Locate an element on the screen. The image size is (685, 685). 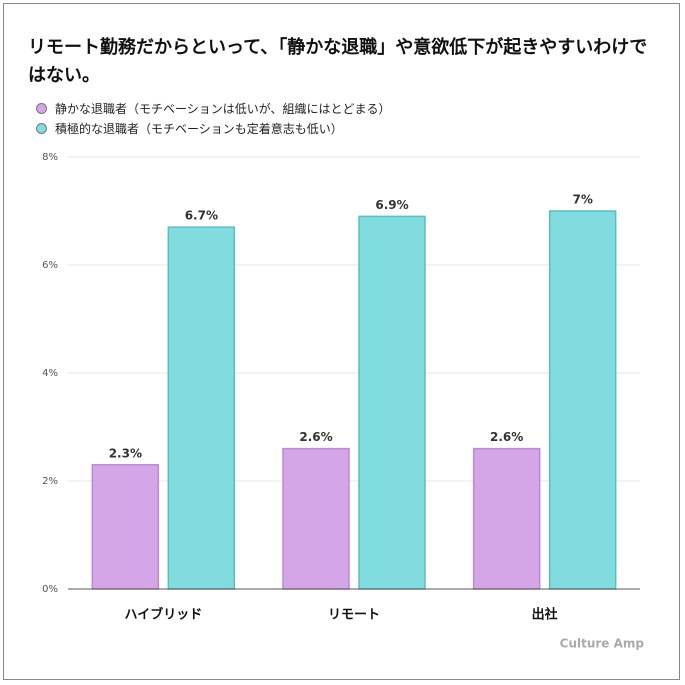
value-label: 2.3% is located at coordinates (125, 453).